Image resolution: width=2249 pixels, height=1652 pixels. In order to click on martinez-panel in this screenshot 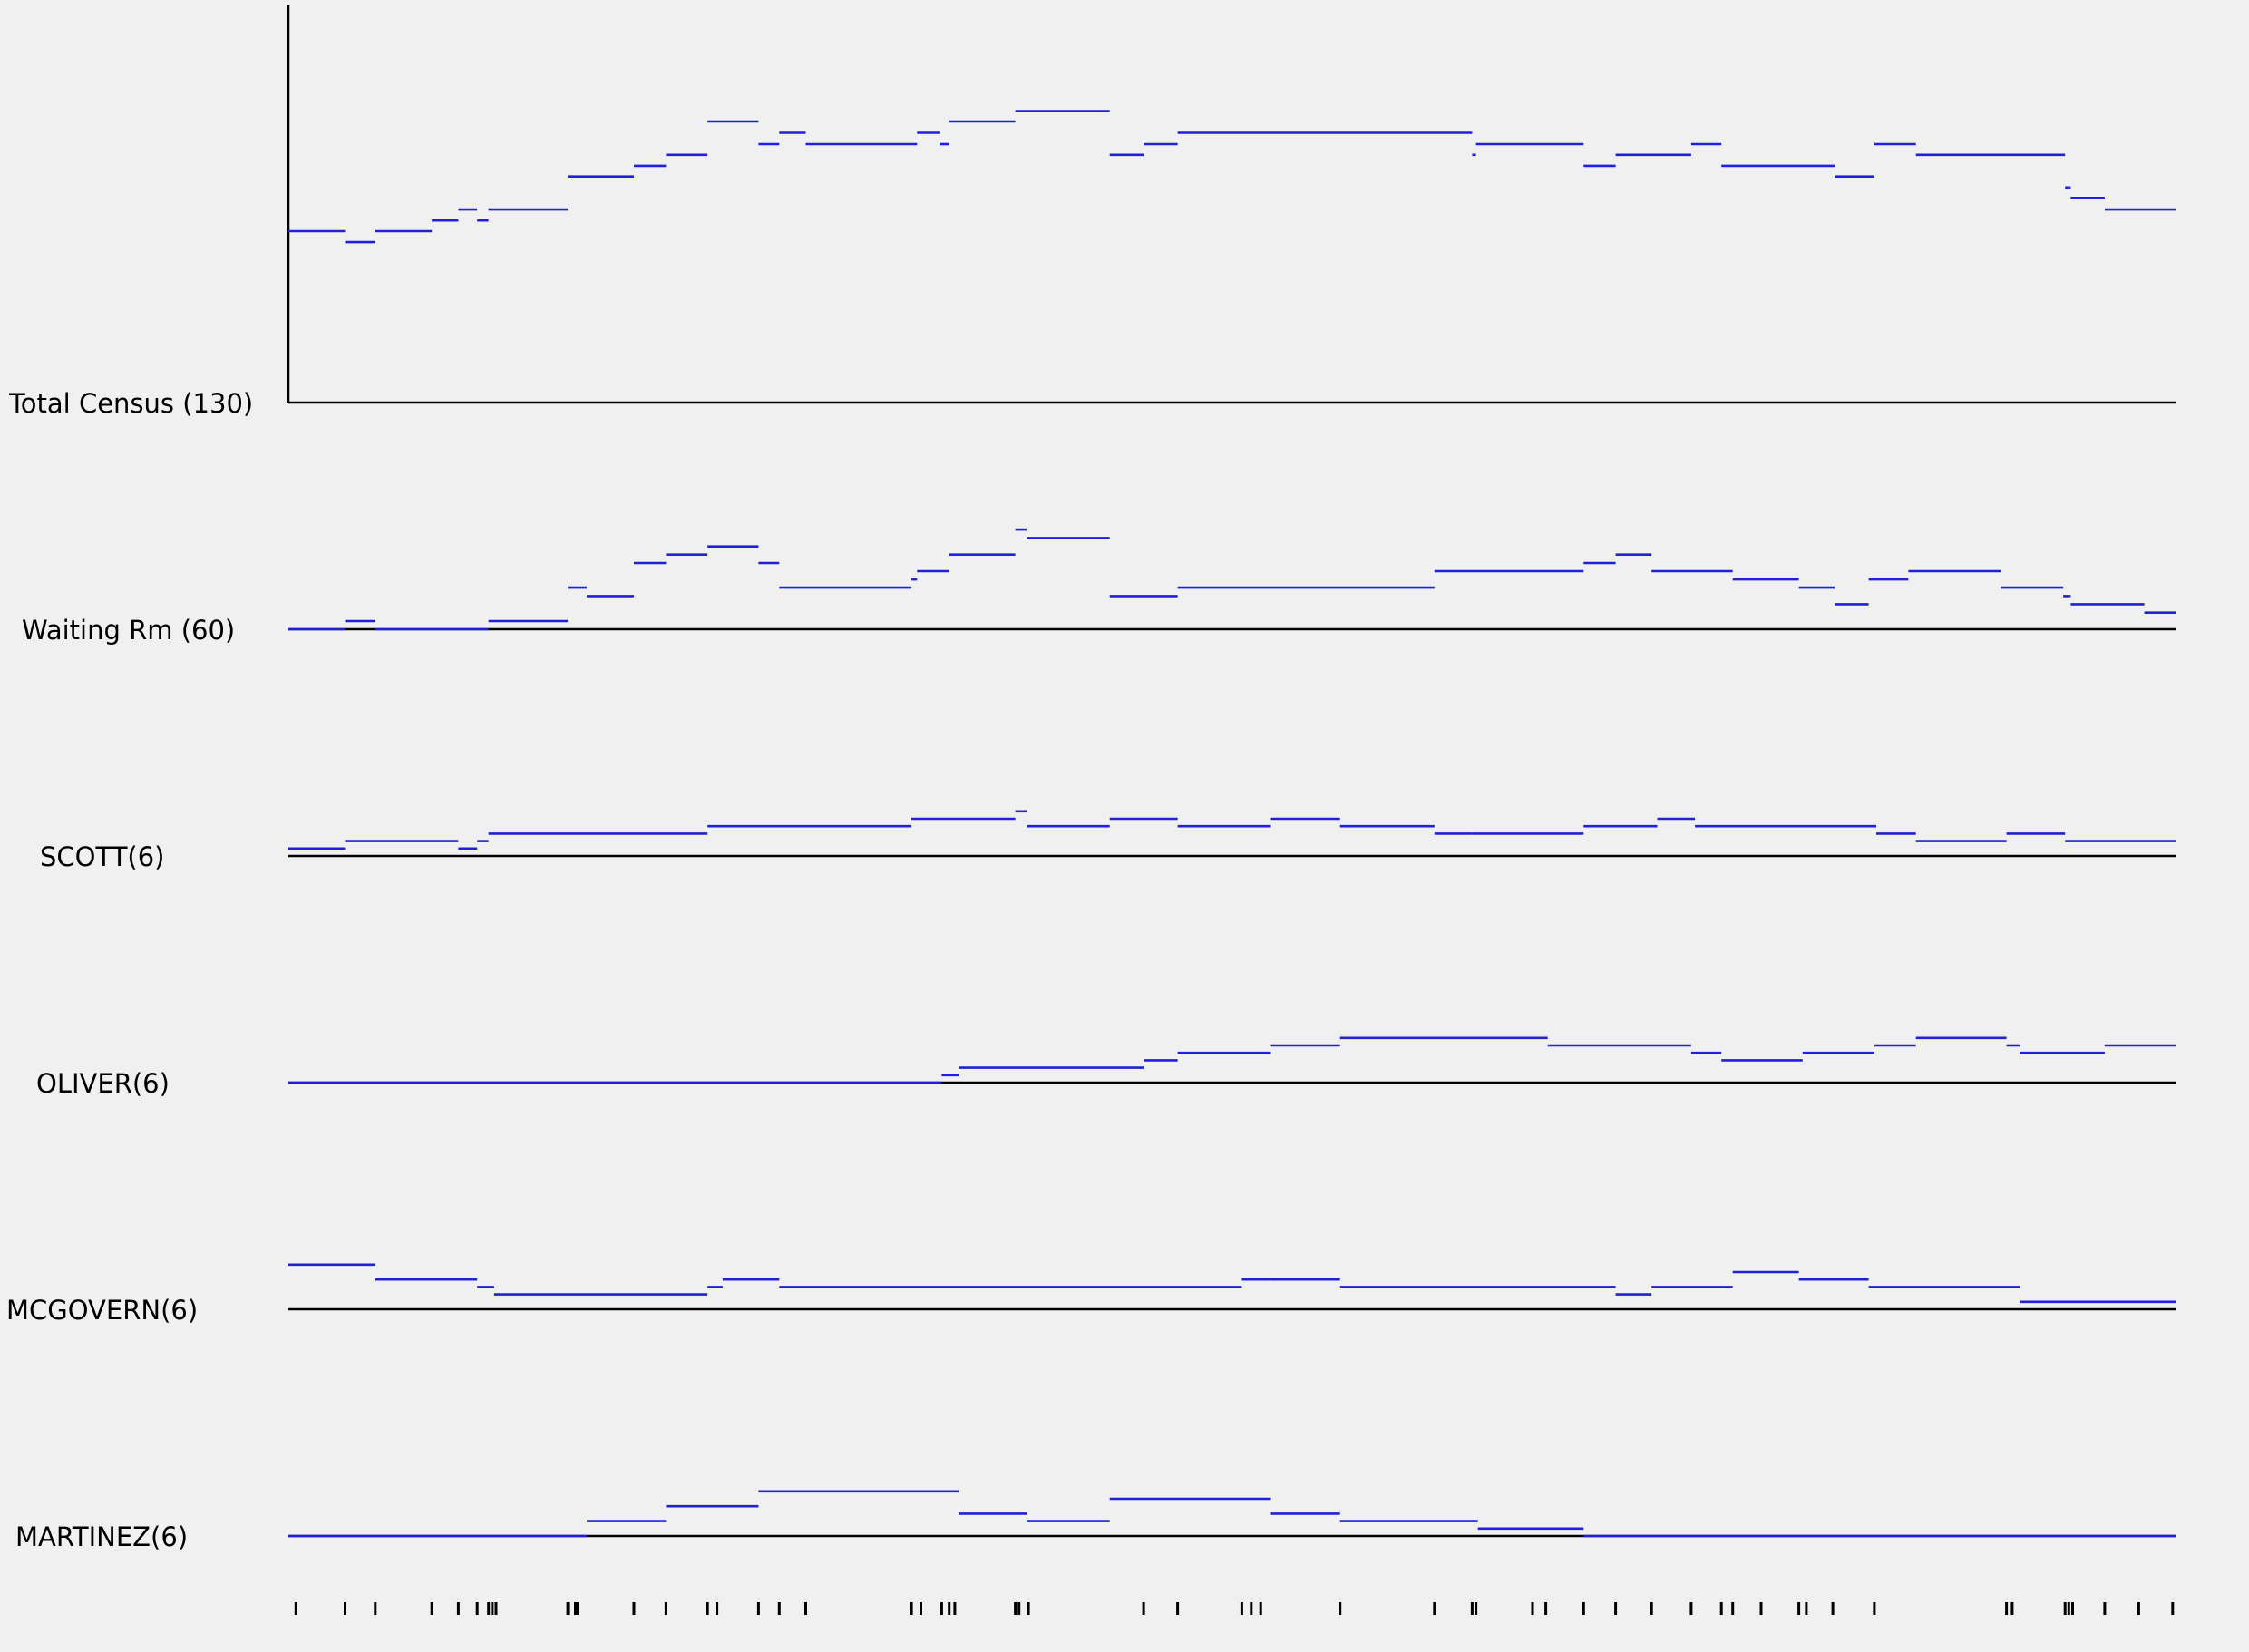, I will do `click(1232, 1514)`.